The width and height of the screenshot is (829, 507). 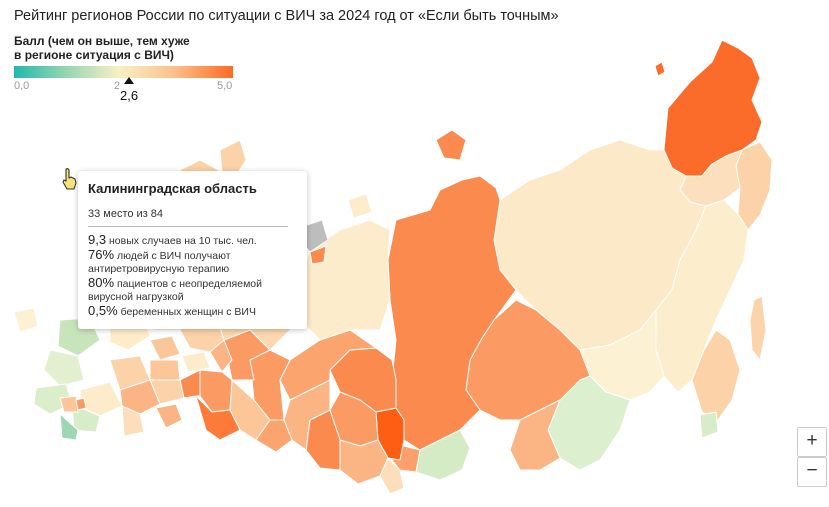 I want to click on region-wrangel-island, so click(x=660, y=69).